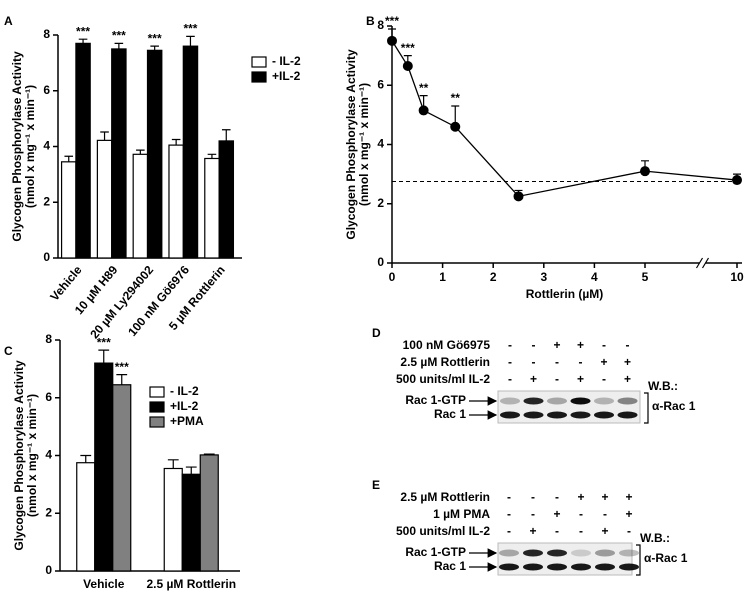 The image size is (745, 600). What do you see at coordinates (187, 421) in the screenshot?
I see `legend-label: +PMA` at bounding box center [187, 421].